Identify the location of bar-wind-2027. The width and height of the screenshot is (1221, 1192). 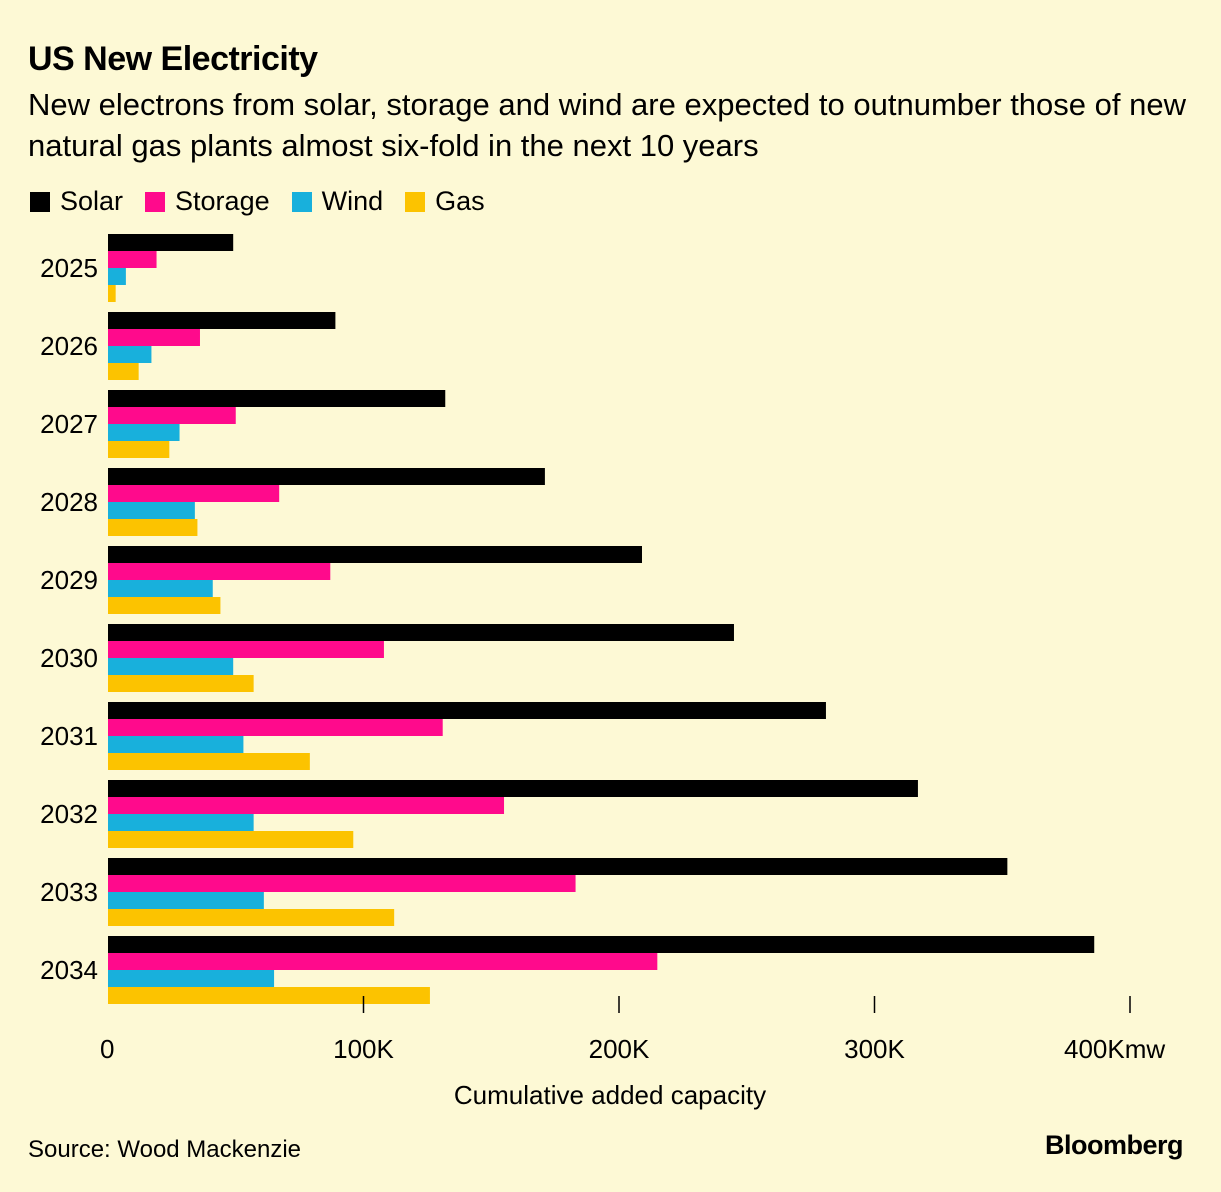
(144, 432).